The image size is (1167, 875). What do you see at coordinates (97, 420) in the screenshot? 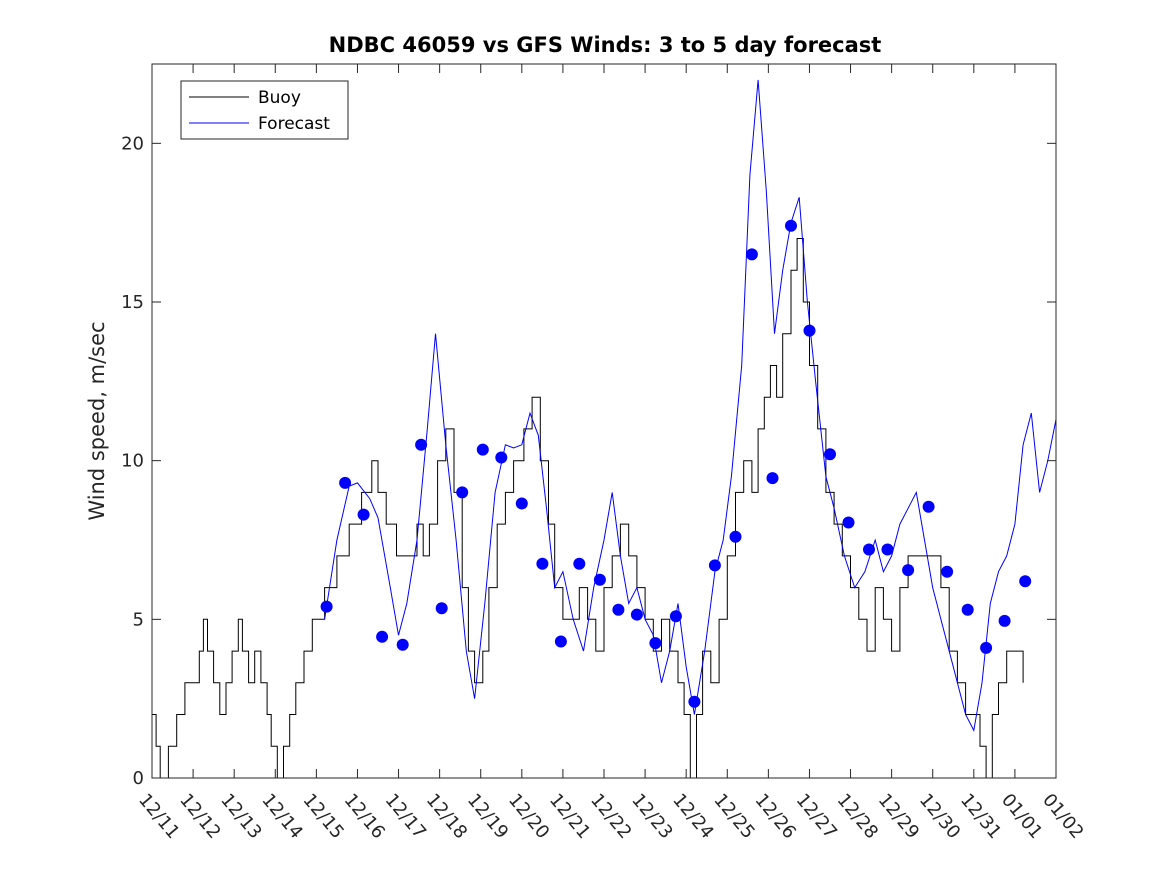
I see `y-axis-label: Wind speed, m/sec` at bounding box center [97, 420].